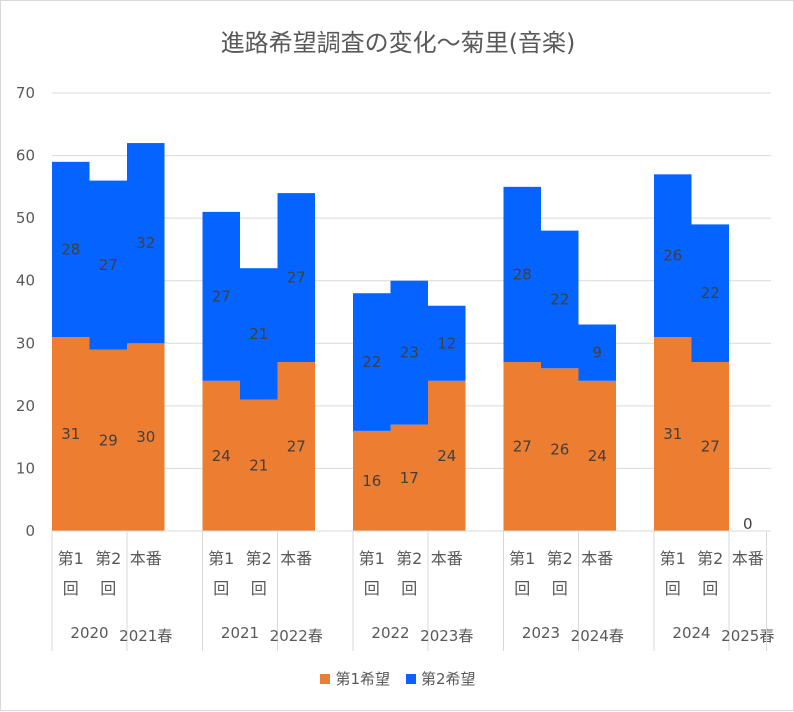  What do you see at coordinates (747, 636) in the screenshot?
I see `group-label: 2025春` at bounding box center [747, 636].